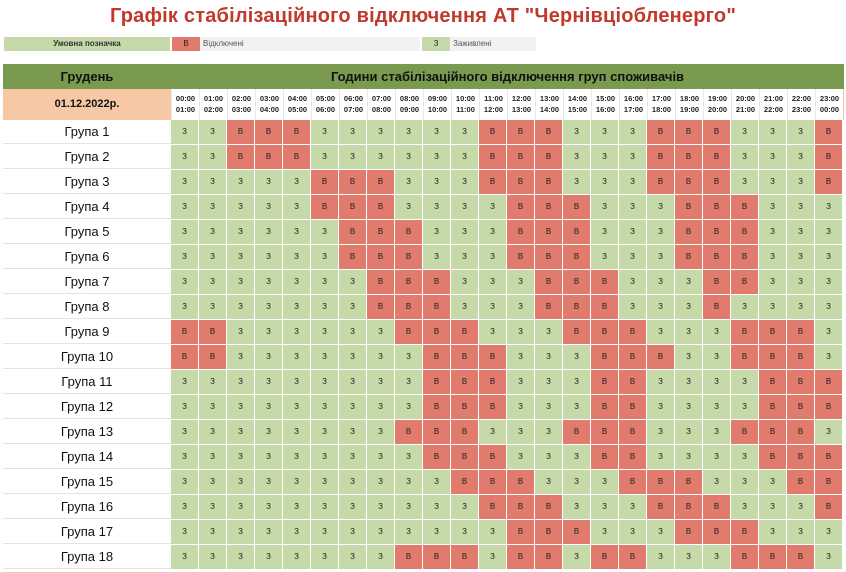  Describe the element at coordinates (829, 104) in the screenshot. I see `hour-header: 23:00 00:00` at that location.